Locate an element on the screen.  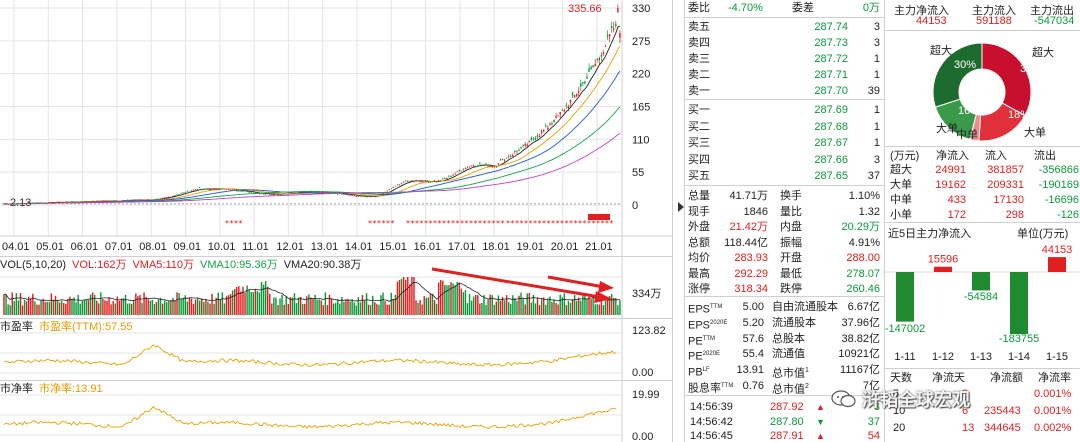
sell-level-row: 卖四 287.73 3 is located at coordinates (786, 43).